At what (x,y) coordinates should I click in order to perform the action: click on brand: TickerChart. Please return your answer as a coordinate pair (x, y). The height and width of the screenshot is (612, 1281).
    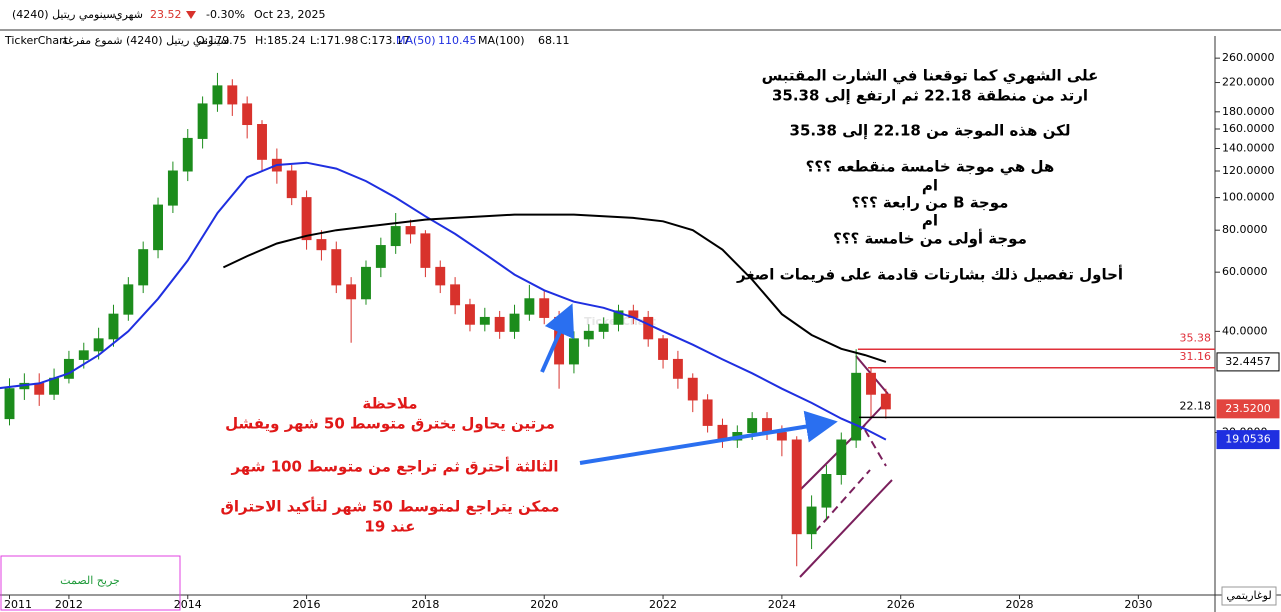
    Looking at the image, I should click on (36, 40).